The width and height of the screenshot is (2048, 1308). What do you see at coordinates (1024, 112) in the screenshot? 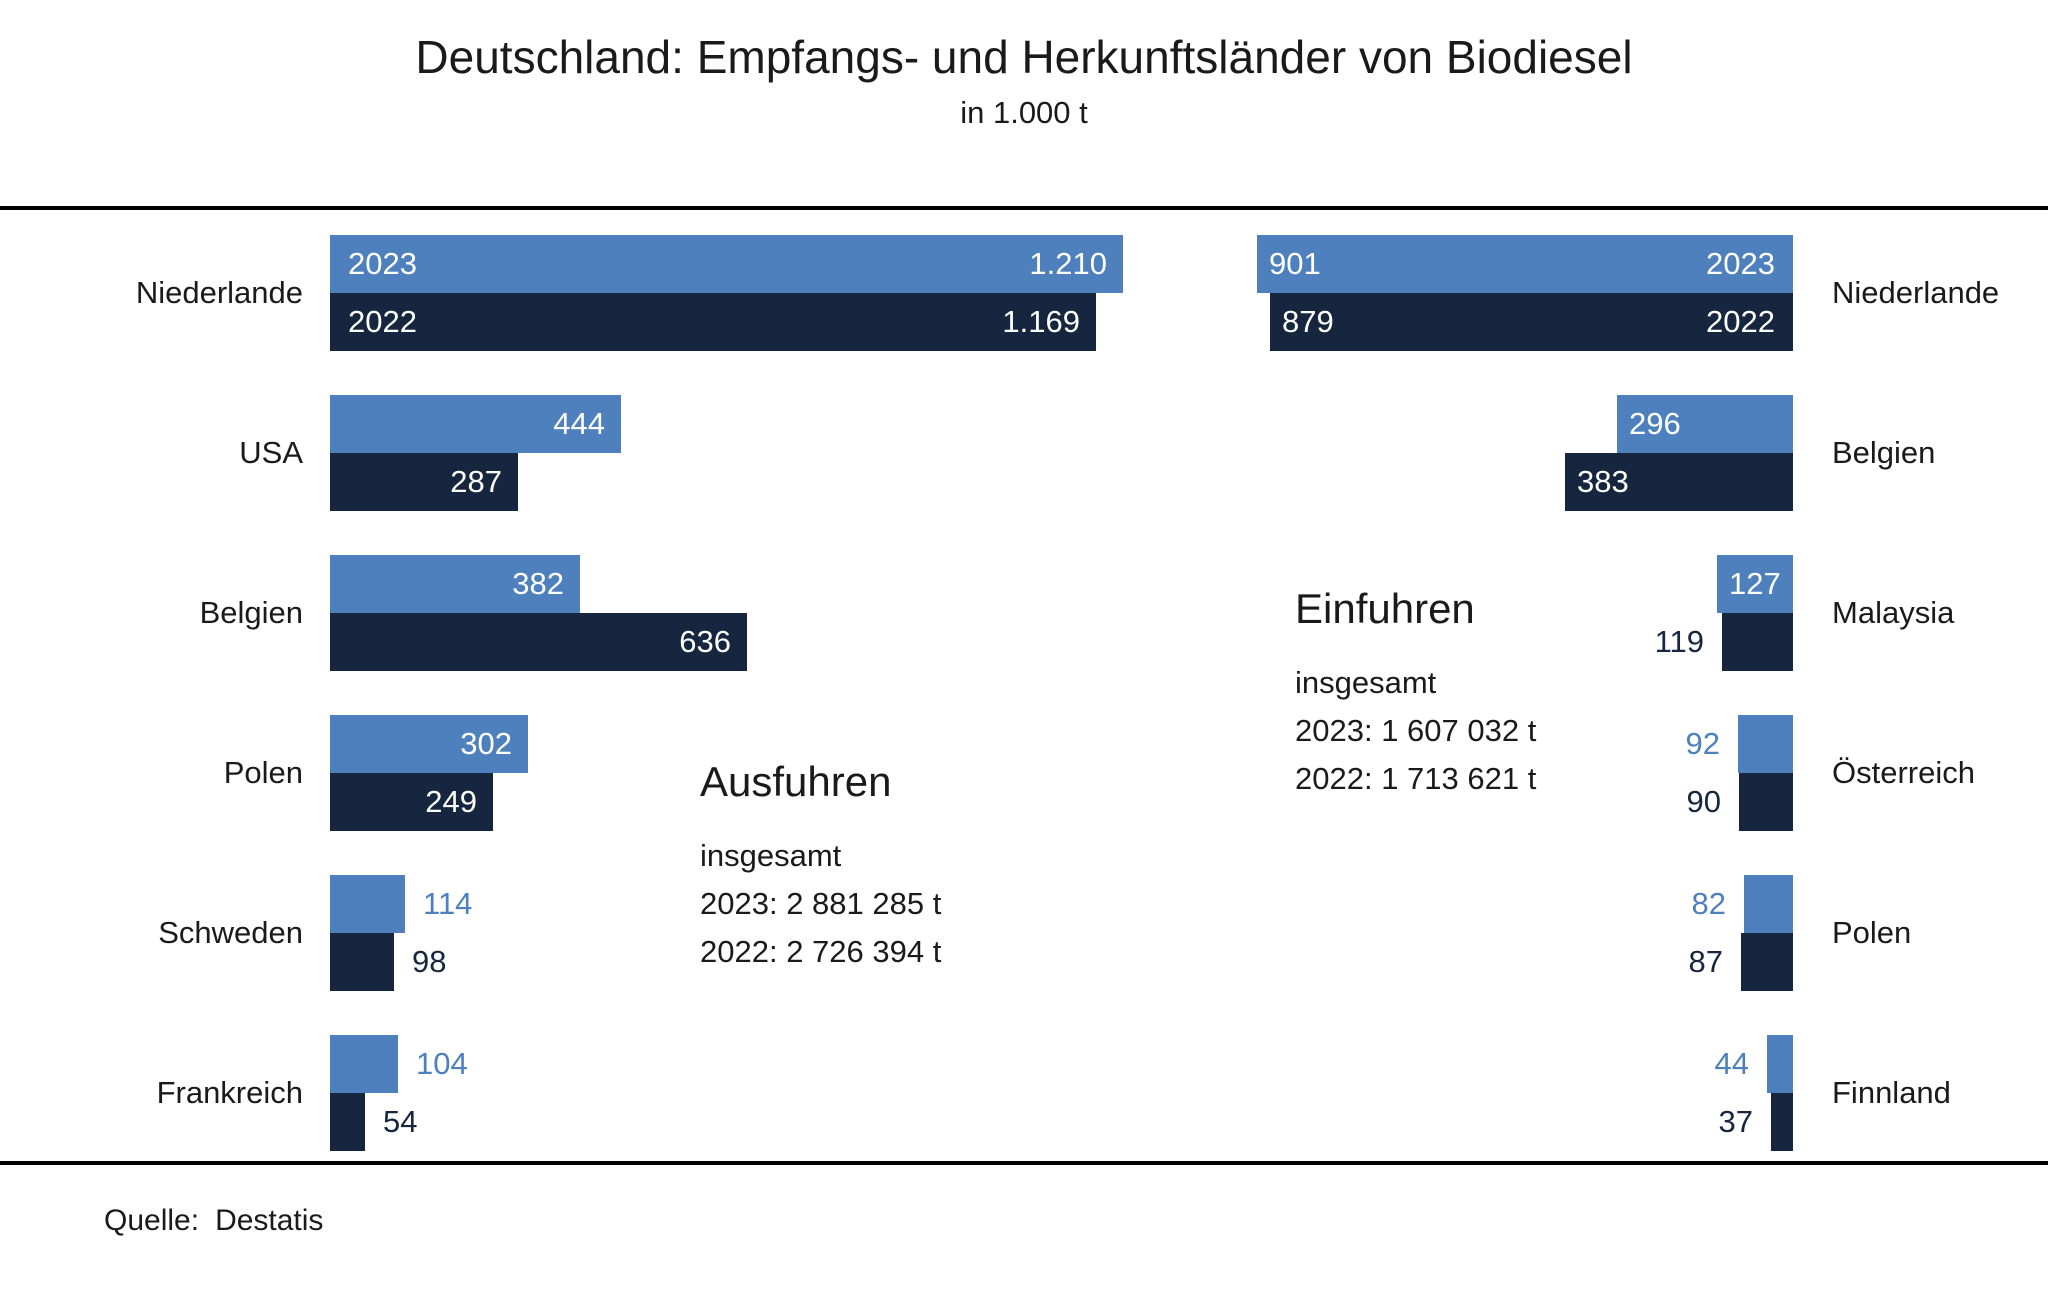
I see `page-subtitle: in 1.000 t` at bounding box center [1024, 112].